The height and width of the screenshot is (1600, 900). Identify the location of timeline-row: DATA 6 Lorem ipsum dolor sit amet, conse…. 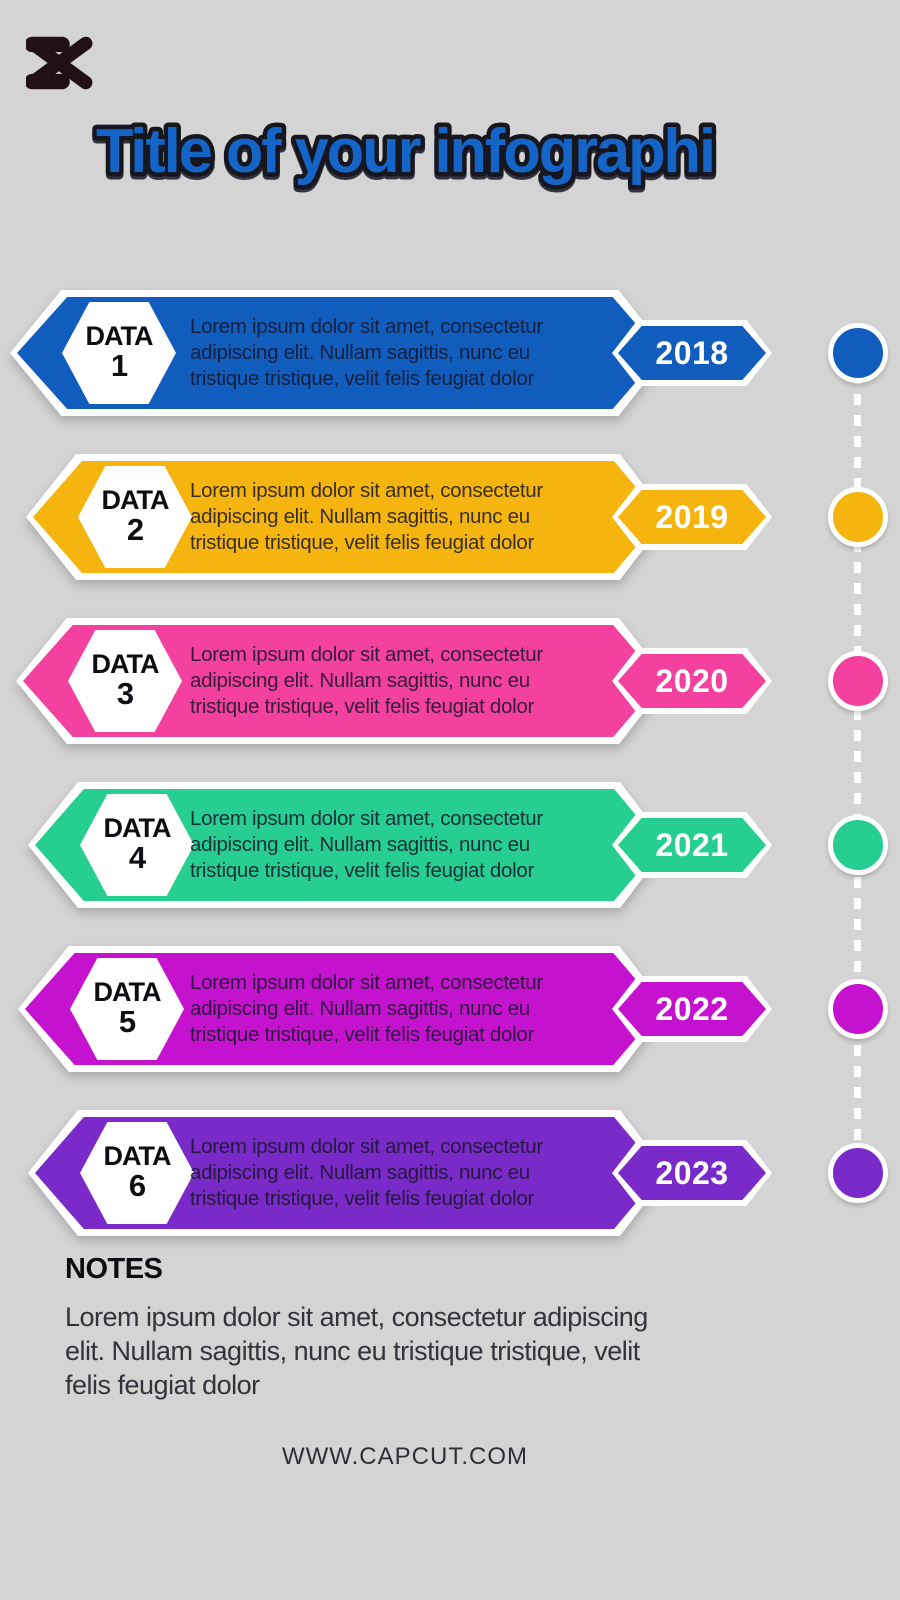
(450, 1173).